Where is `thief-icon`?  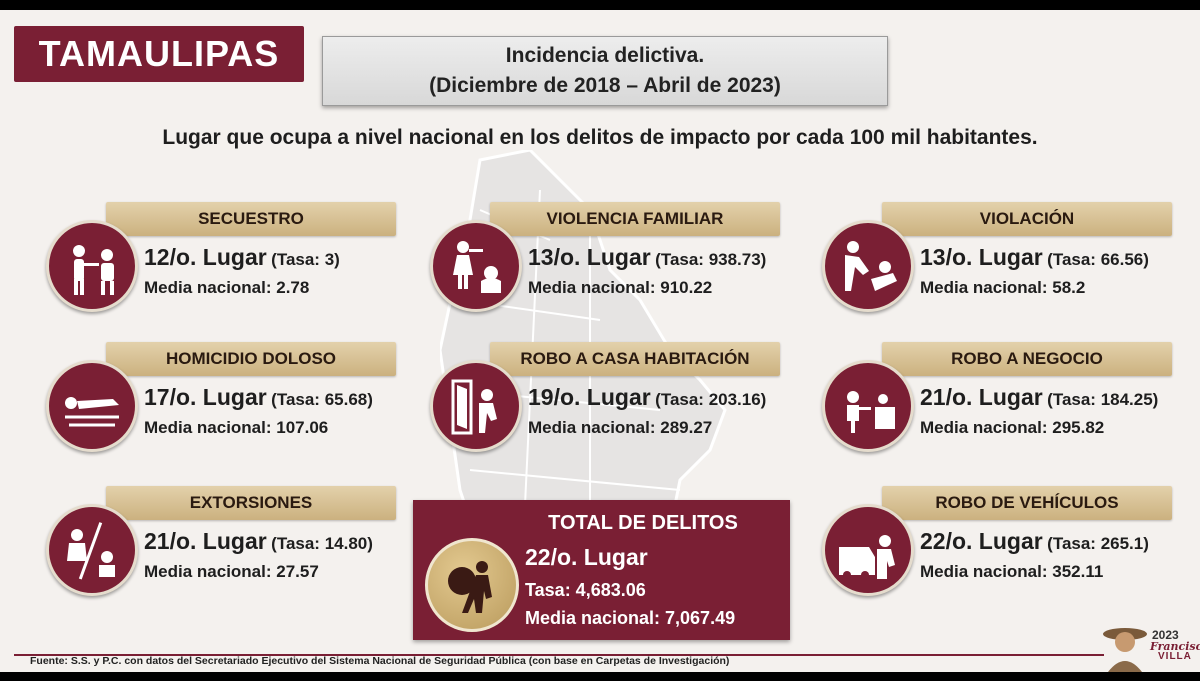 thief-icon is located at coordinates (472, 585).